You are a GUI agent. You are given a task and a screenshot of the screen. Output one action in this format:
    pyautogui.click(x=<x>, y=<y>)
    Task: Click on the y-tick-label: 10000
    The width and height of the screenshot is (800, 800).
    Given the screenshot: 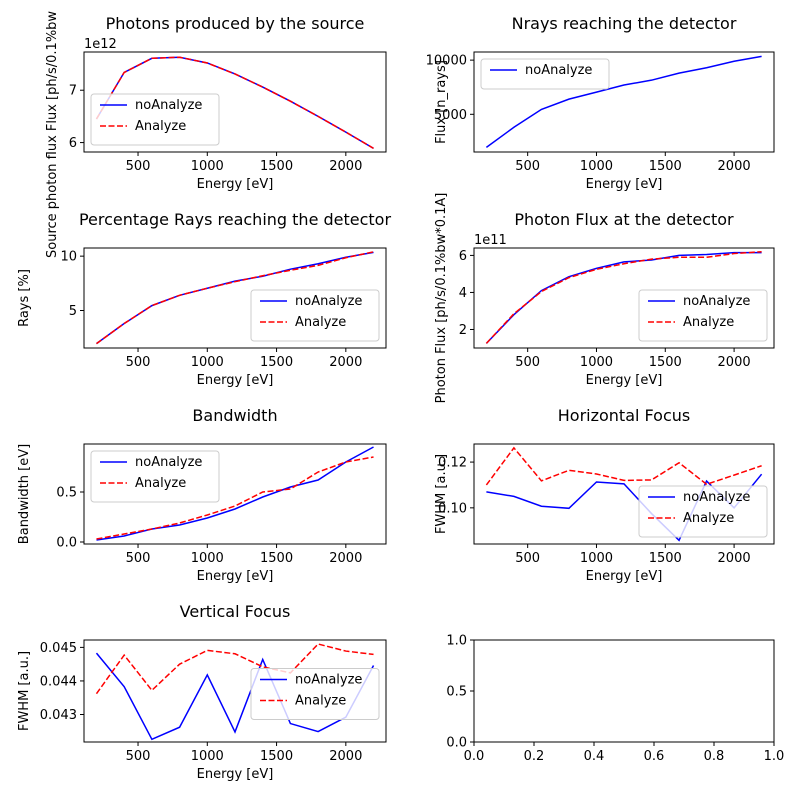 What is the action you would take?
    pyautogui.click(x=446, y=61)
    